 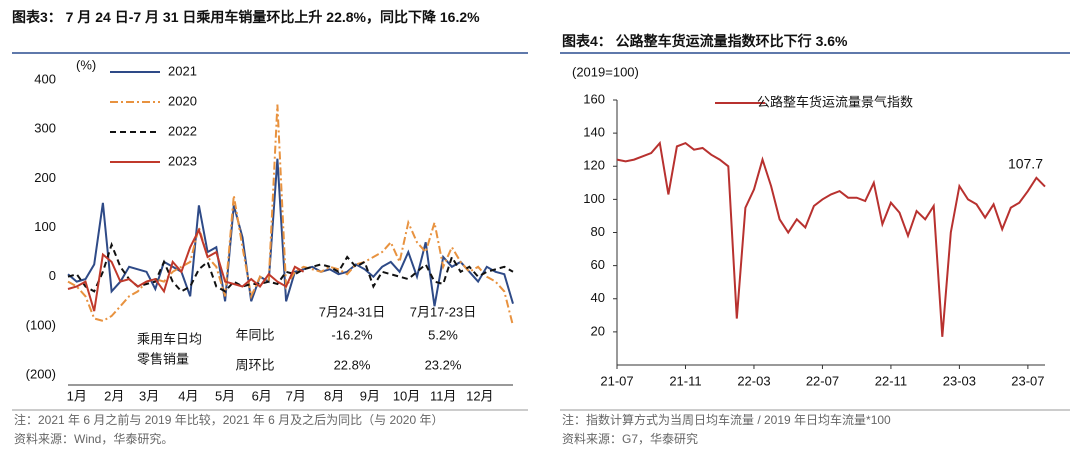 I want to click on annotation: 22.8%, so click(x=352, y=364).